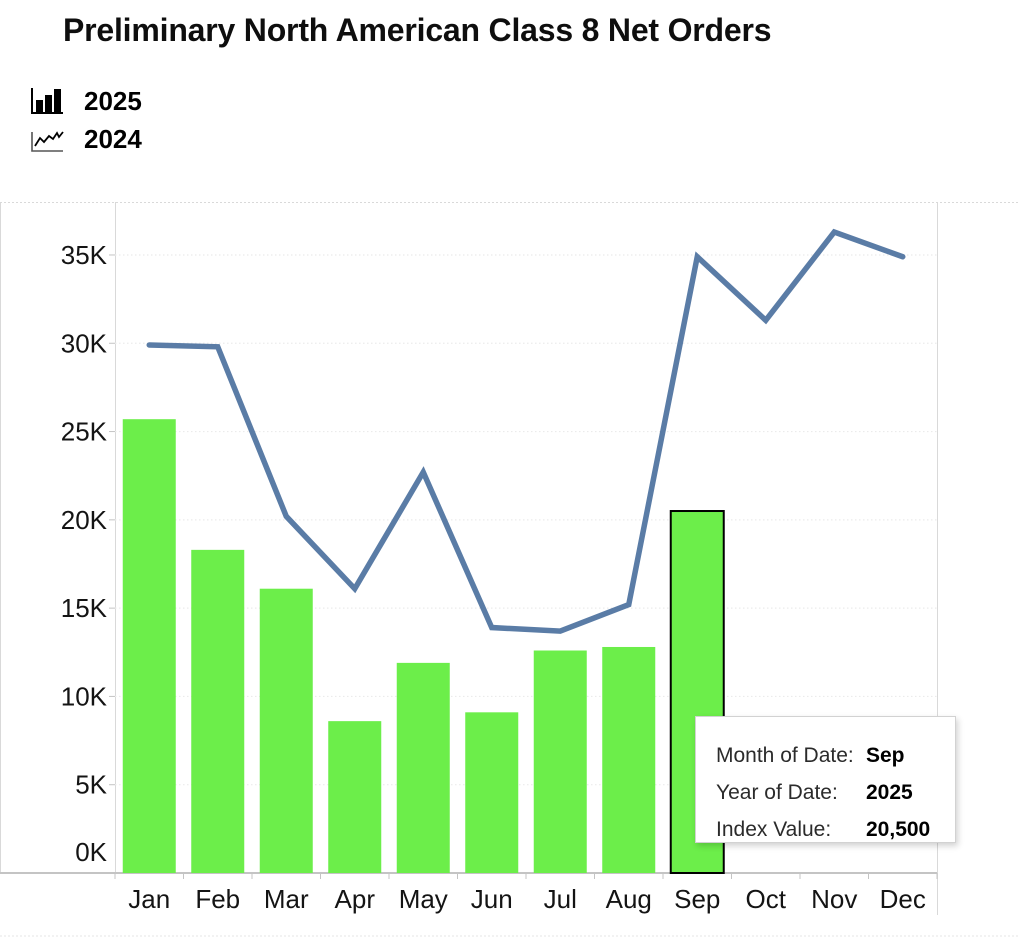 The height and width of the screenshot is (943, 1018). I want to click on legend-item-2025: 2025, so click(85, 101).